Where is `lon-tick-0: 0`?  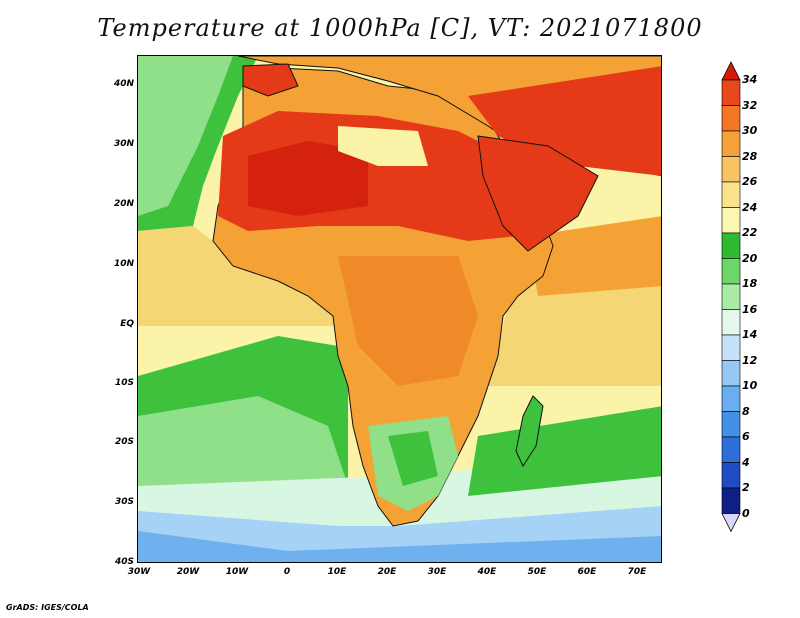 lon-tick-0: 0 is located at coordinates (287, 572).